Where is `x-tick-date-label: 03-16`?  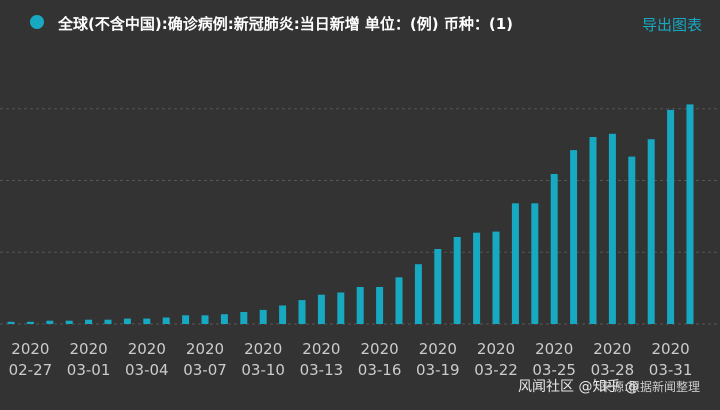 x-tick-date-label: 03-16 is located at coordinates (380, 370).